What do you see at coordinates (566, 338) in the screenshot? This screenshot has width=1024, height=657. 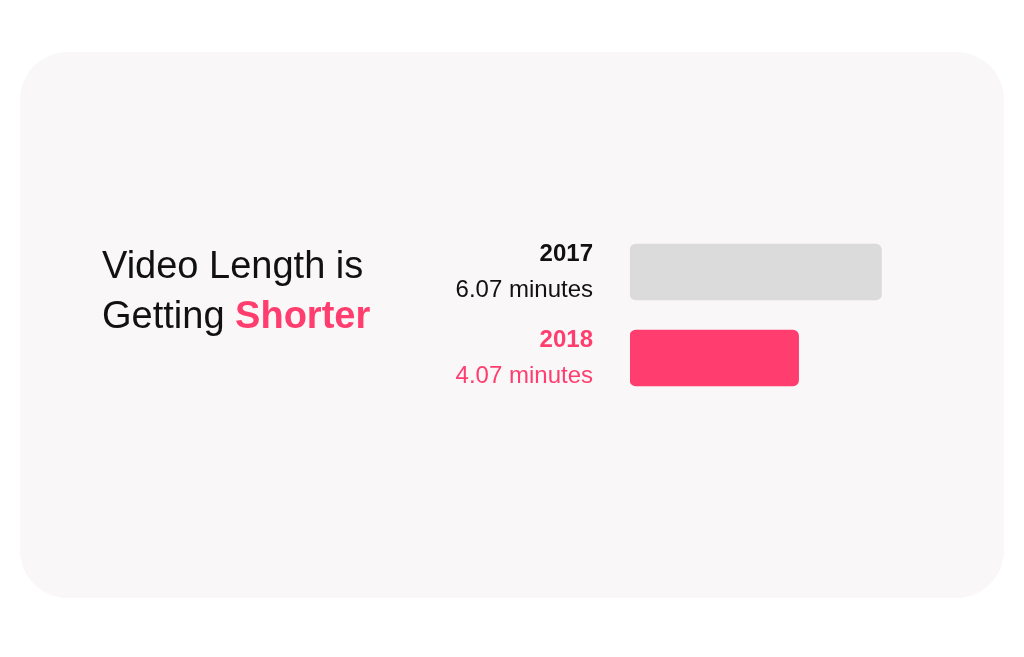 I see `y-tick-label: 2018` at bounding box center [566, 338].